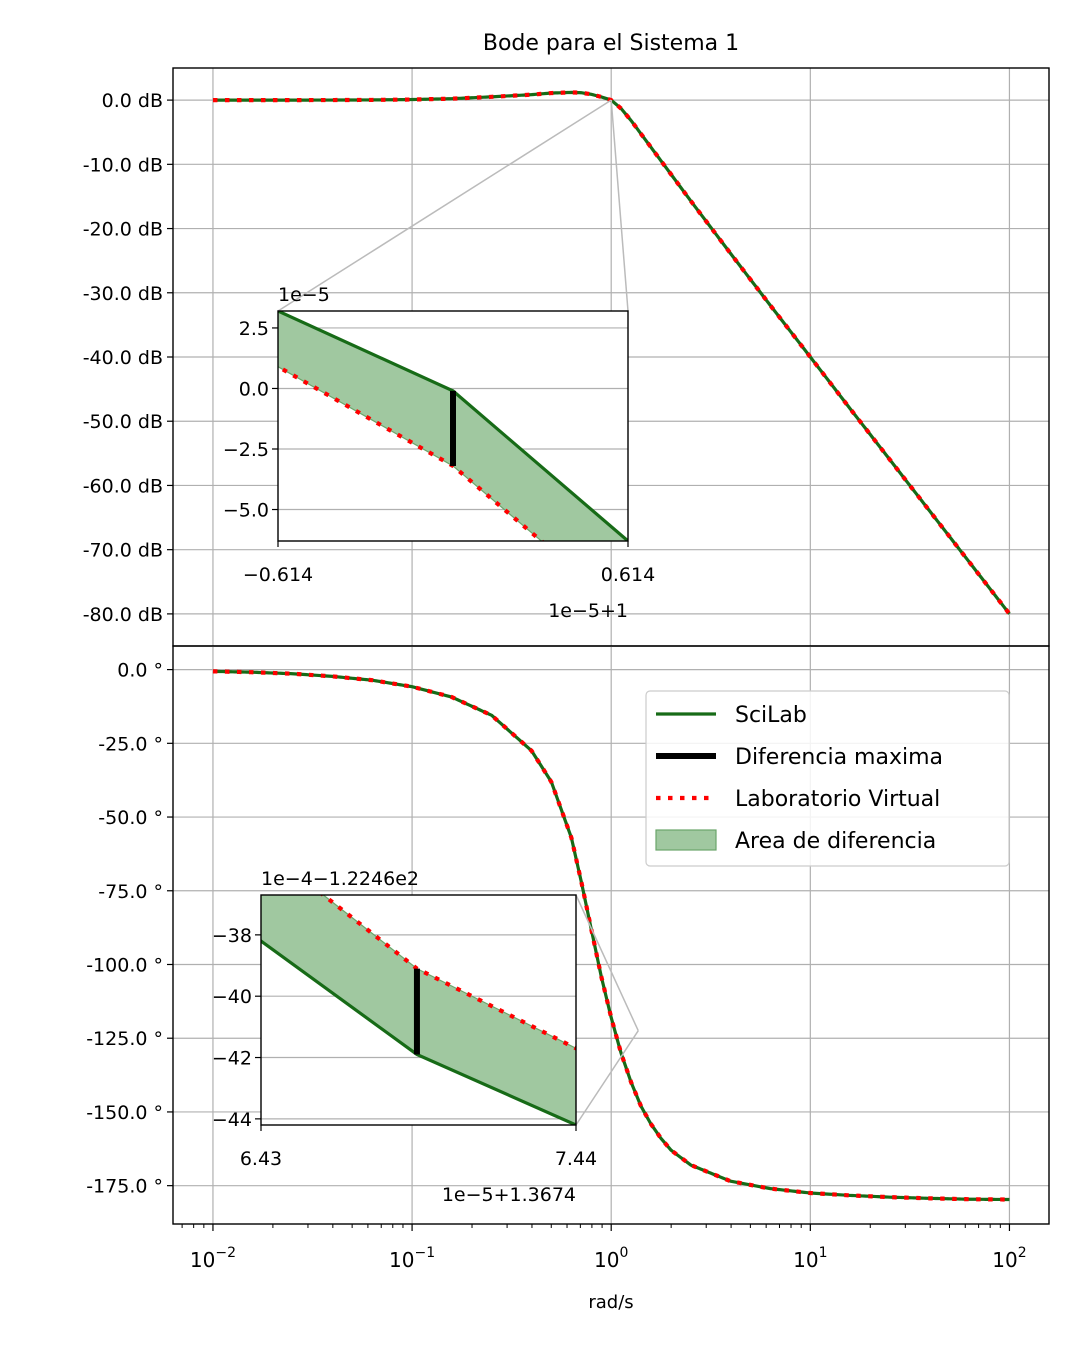  I want to click on inset-x-offset-label: 1e−5+1, so click(588, 611).